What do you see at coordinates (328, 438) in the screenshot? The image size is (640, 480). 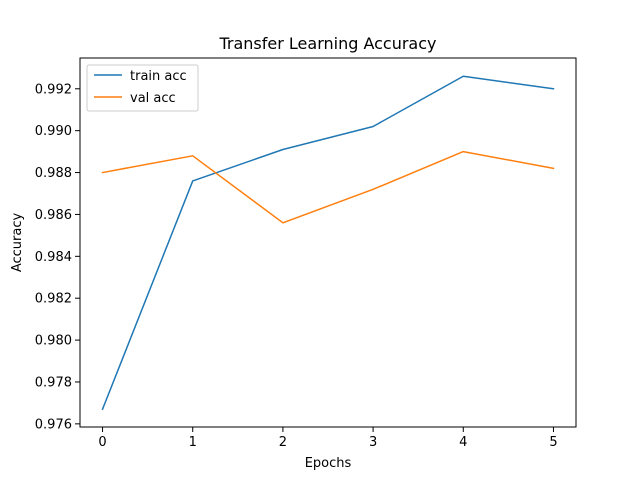 I see `x-axis-ticks: 0 1 2 3 4 5` at bounding box center [328, 438].